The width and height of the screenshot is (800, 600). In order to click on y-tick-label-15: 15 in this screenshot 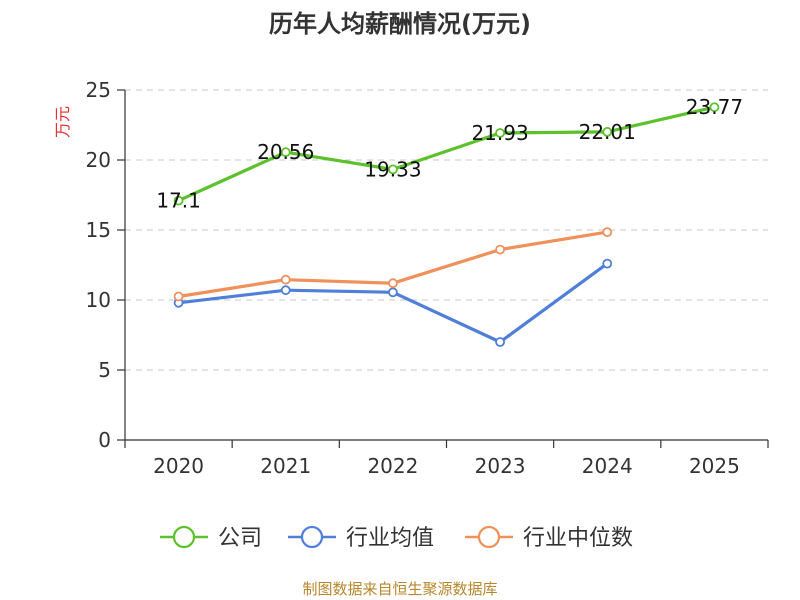, I will do `click(98, 230)`.